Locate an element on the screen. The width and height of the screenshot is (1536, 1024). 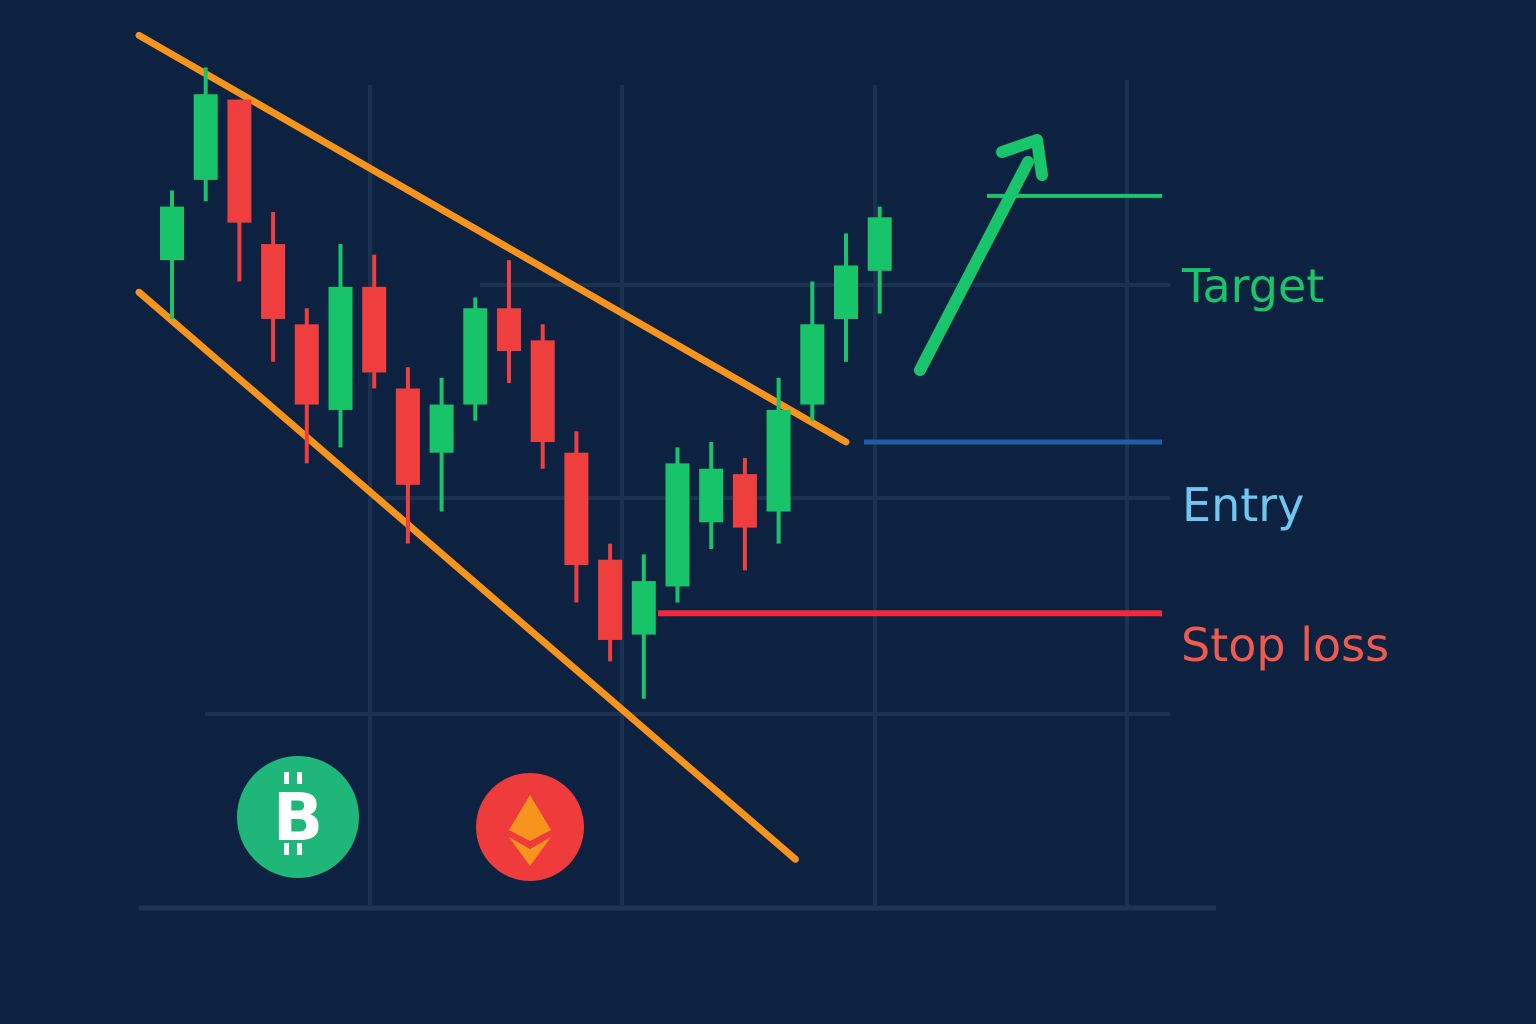
level-lines is located at coordinates (910, 405).